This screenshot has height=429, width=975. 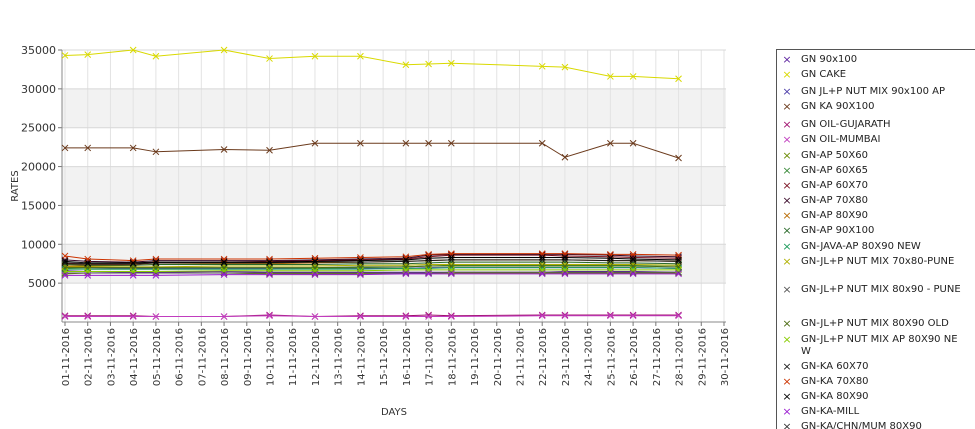 What do you see at coordinates (293, 357) in the screenshot?
I see `x-tick-label: 11-11-2016` at bounding box center [293, 357].